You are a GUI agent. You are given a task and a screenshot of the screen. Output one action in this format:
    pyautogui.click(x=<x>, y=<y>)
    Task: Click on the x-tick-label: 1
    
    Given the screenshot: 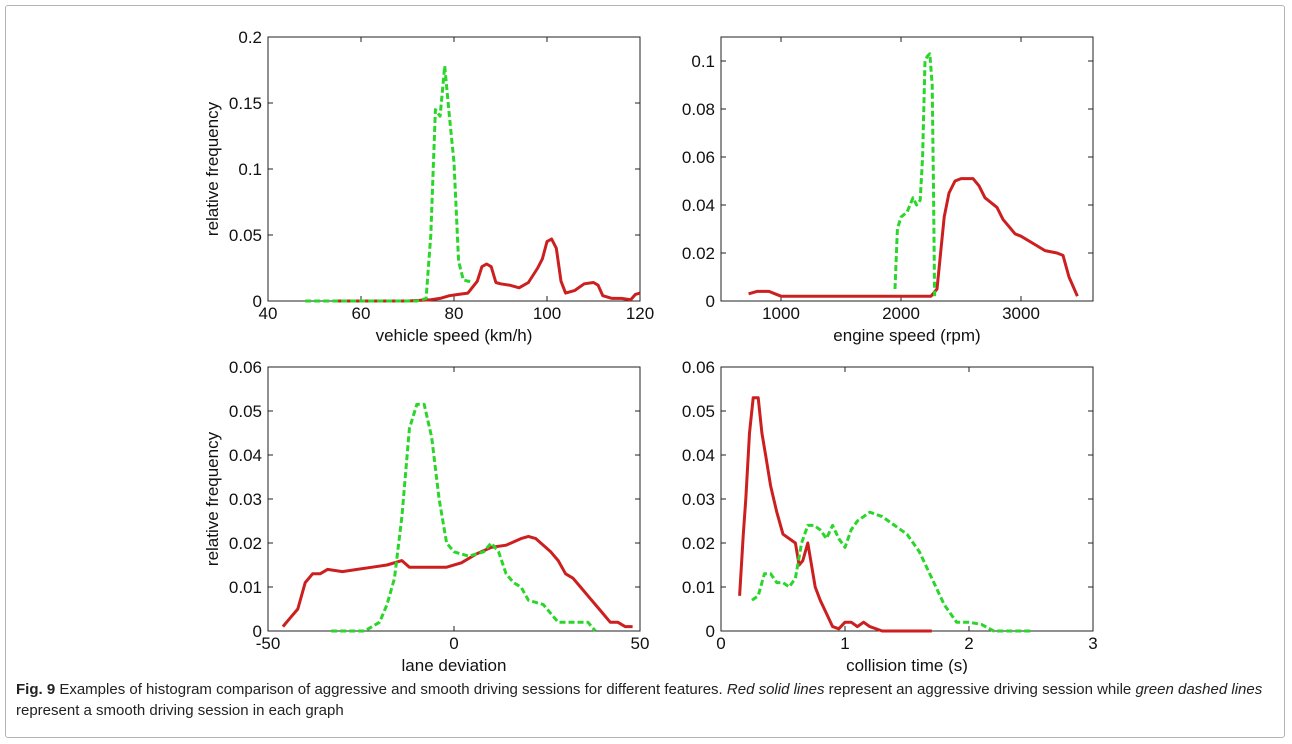 What is the action you would take?
    pyautogui.click(x=844, y=643)
    